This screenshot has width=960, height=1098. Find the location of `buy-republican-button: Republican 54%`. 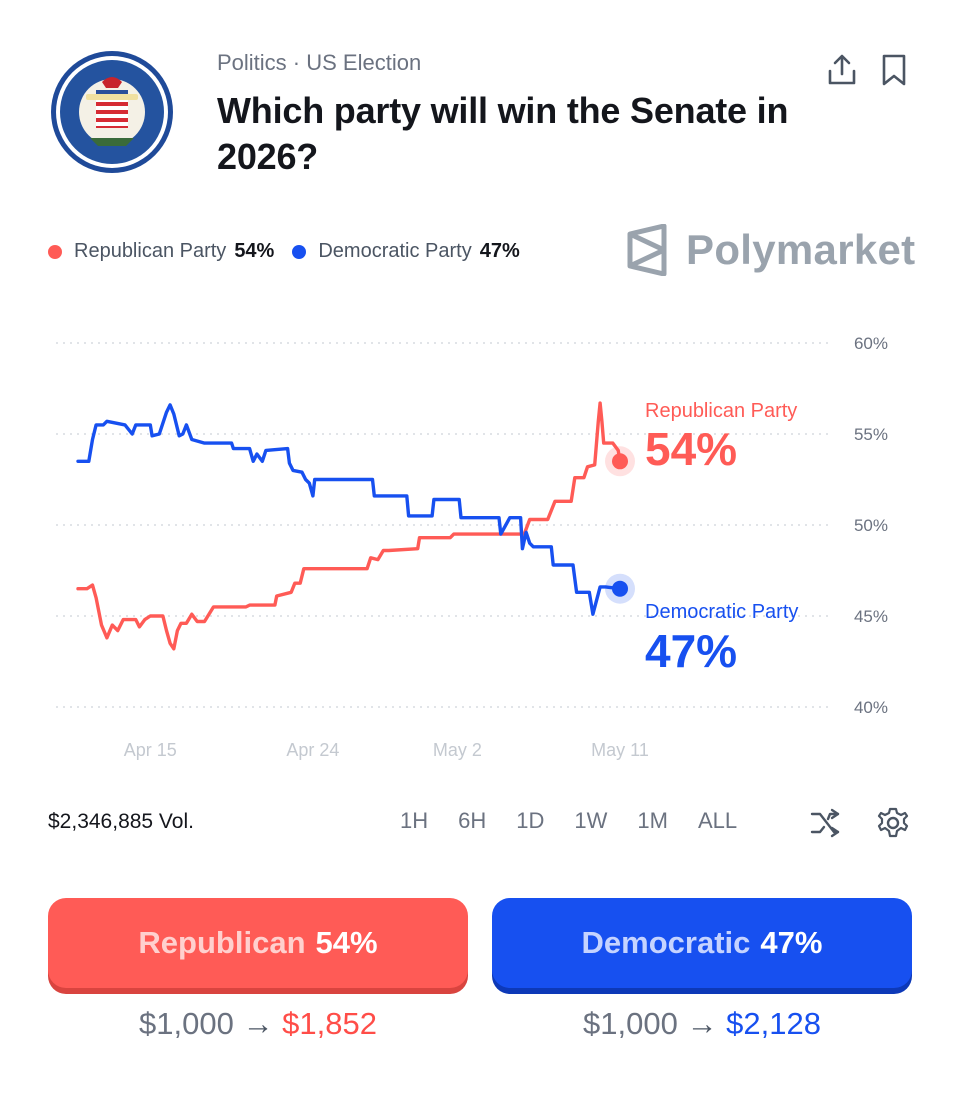

buy-republican-button: Republican 54% is located at coordinates (258, 943).